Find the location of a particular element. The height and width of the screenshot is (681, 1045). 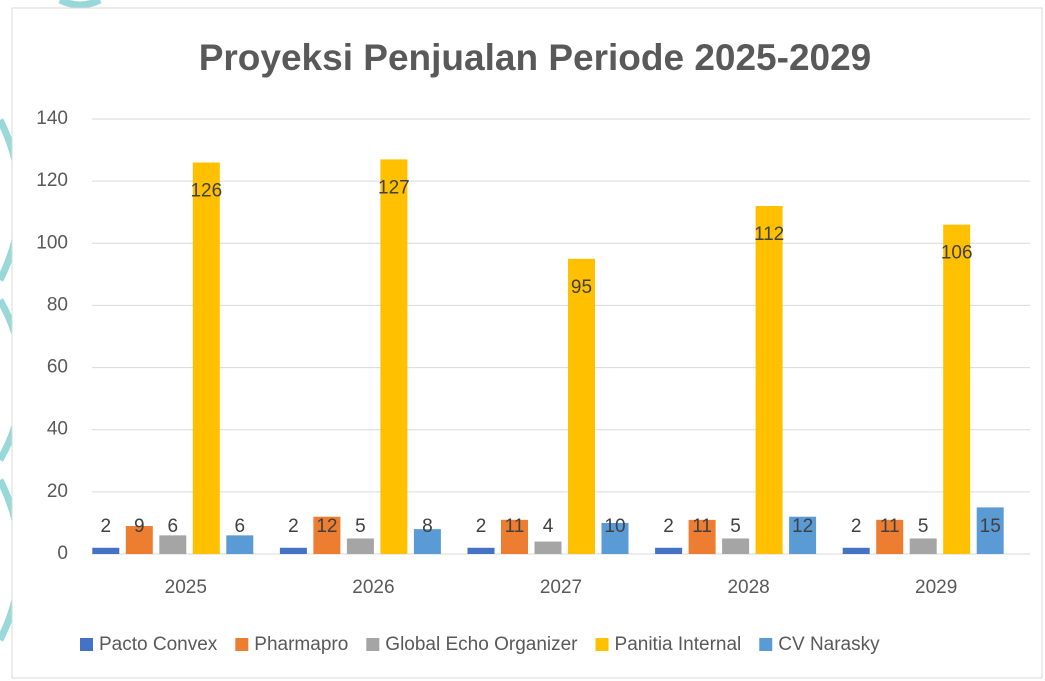

legend-label: Global Echo Organizer is located at coordinates (481, 644).